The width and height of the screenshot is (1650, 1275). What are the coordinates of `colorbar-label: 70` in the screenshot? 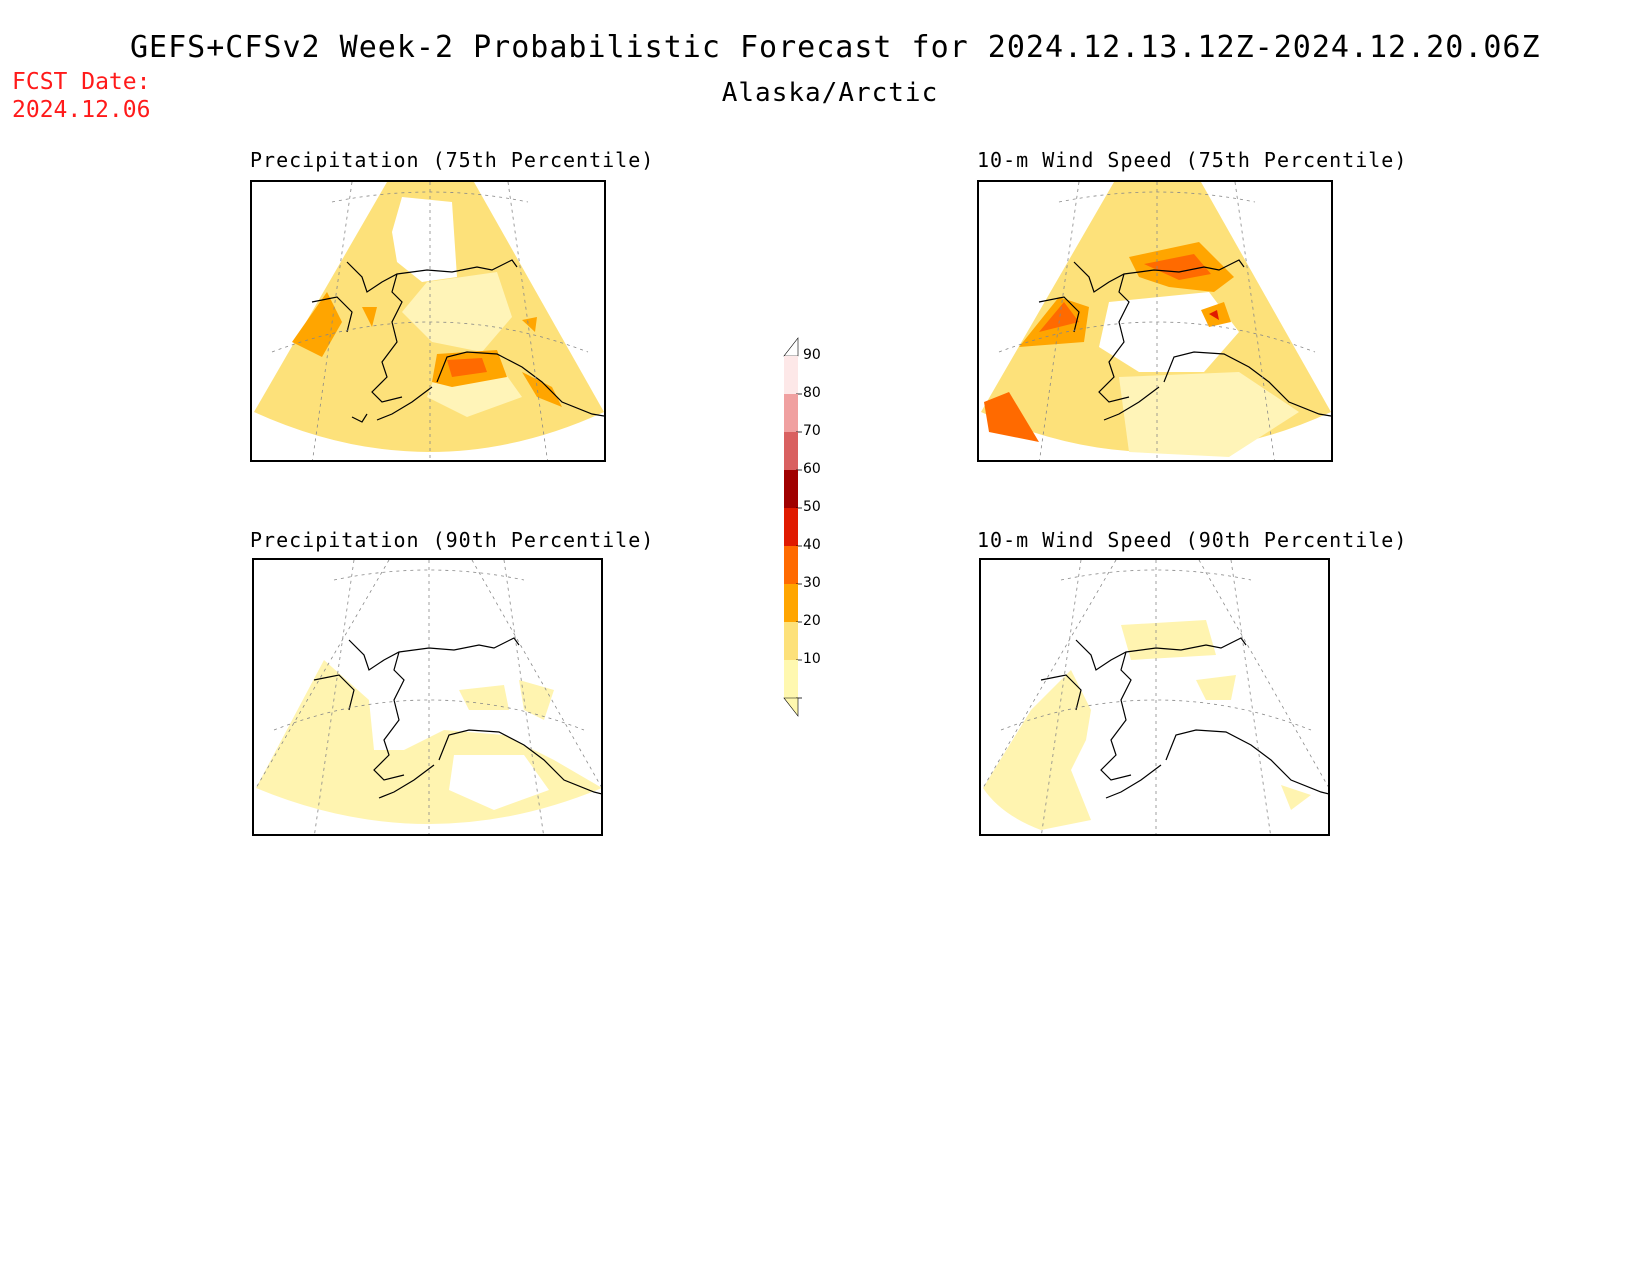 It's located at (812, 431).